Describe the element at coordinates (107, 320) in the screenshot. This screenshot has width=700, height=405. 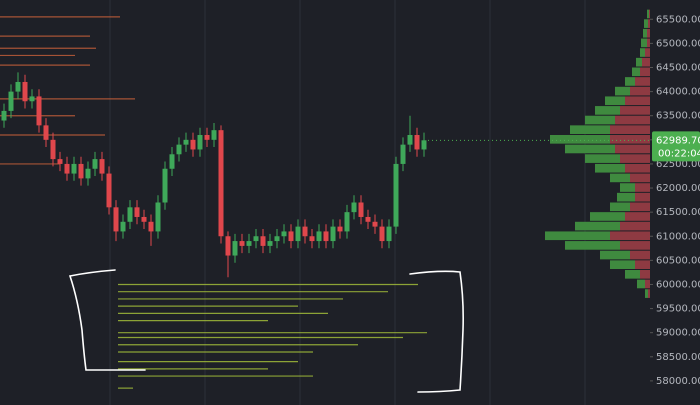
I see `bracket-left` at that location.